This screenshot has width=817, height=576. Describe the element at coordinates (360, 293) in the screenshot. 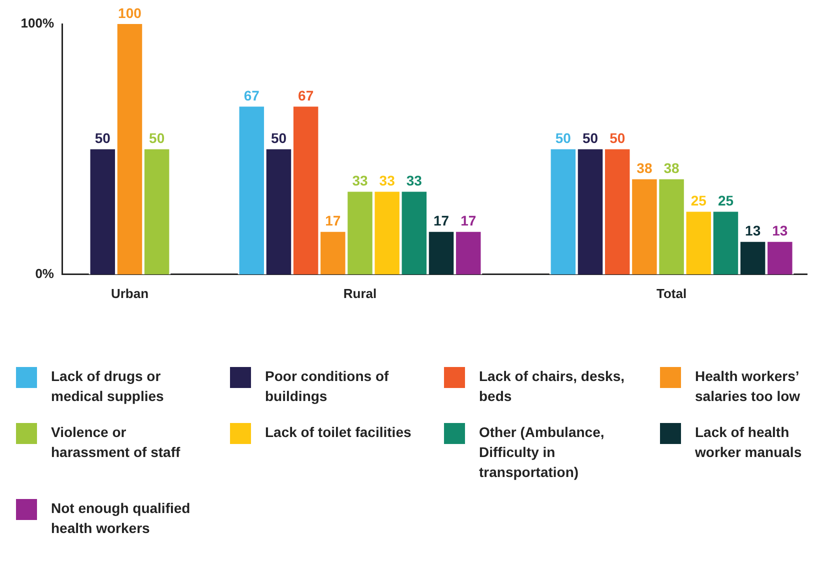

I see `x-tick-label: Rural` at that location.